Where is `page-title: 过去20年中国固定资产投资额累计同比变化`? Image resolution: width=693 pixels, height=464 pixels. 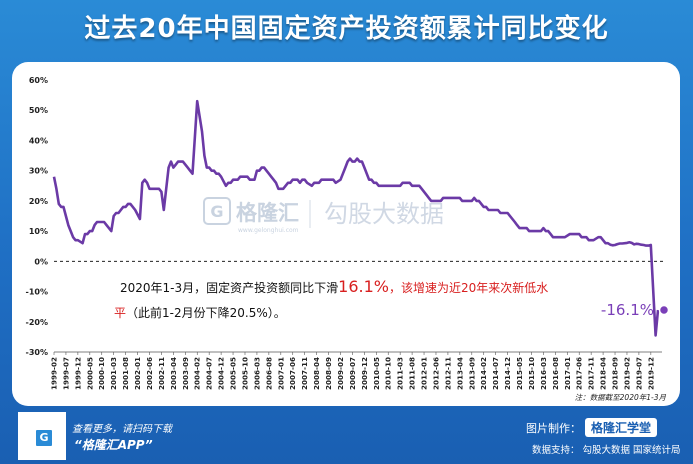 page-title: 过去20年中国固定资产投资额累计同比变化 is located at coordinates (346, 29).